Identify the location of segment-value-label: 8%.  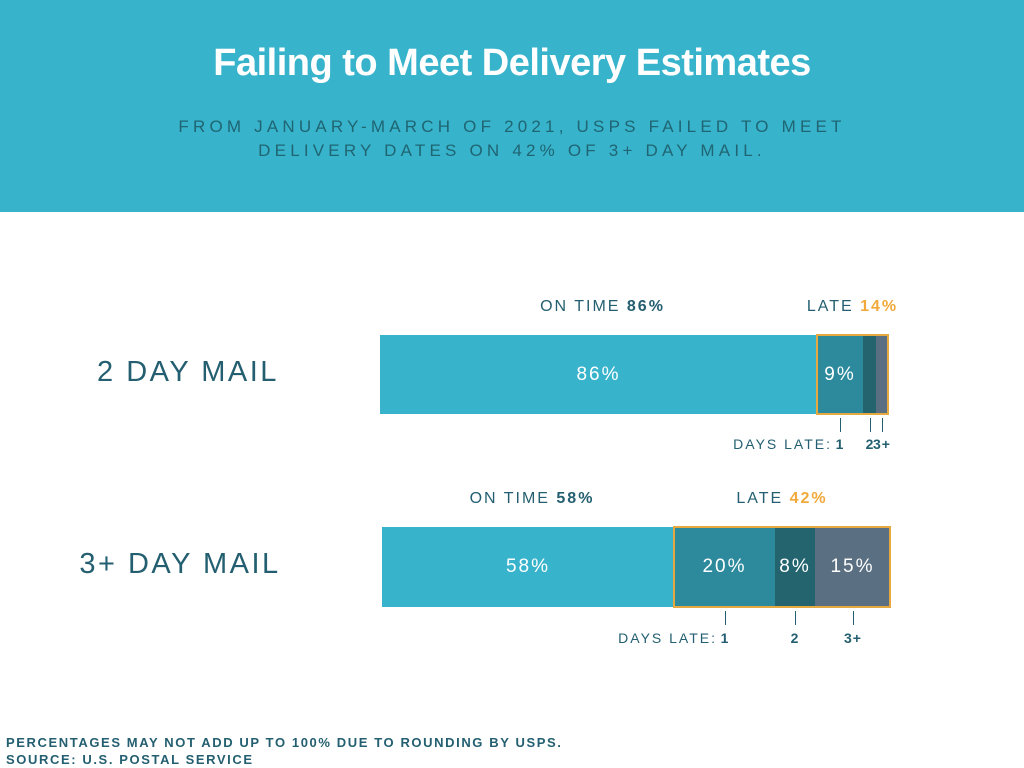
(795, 566).